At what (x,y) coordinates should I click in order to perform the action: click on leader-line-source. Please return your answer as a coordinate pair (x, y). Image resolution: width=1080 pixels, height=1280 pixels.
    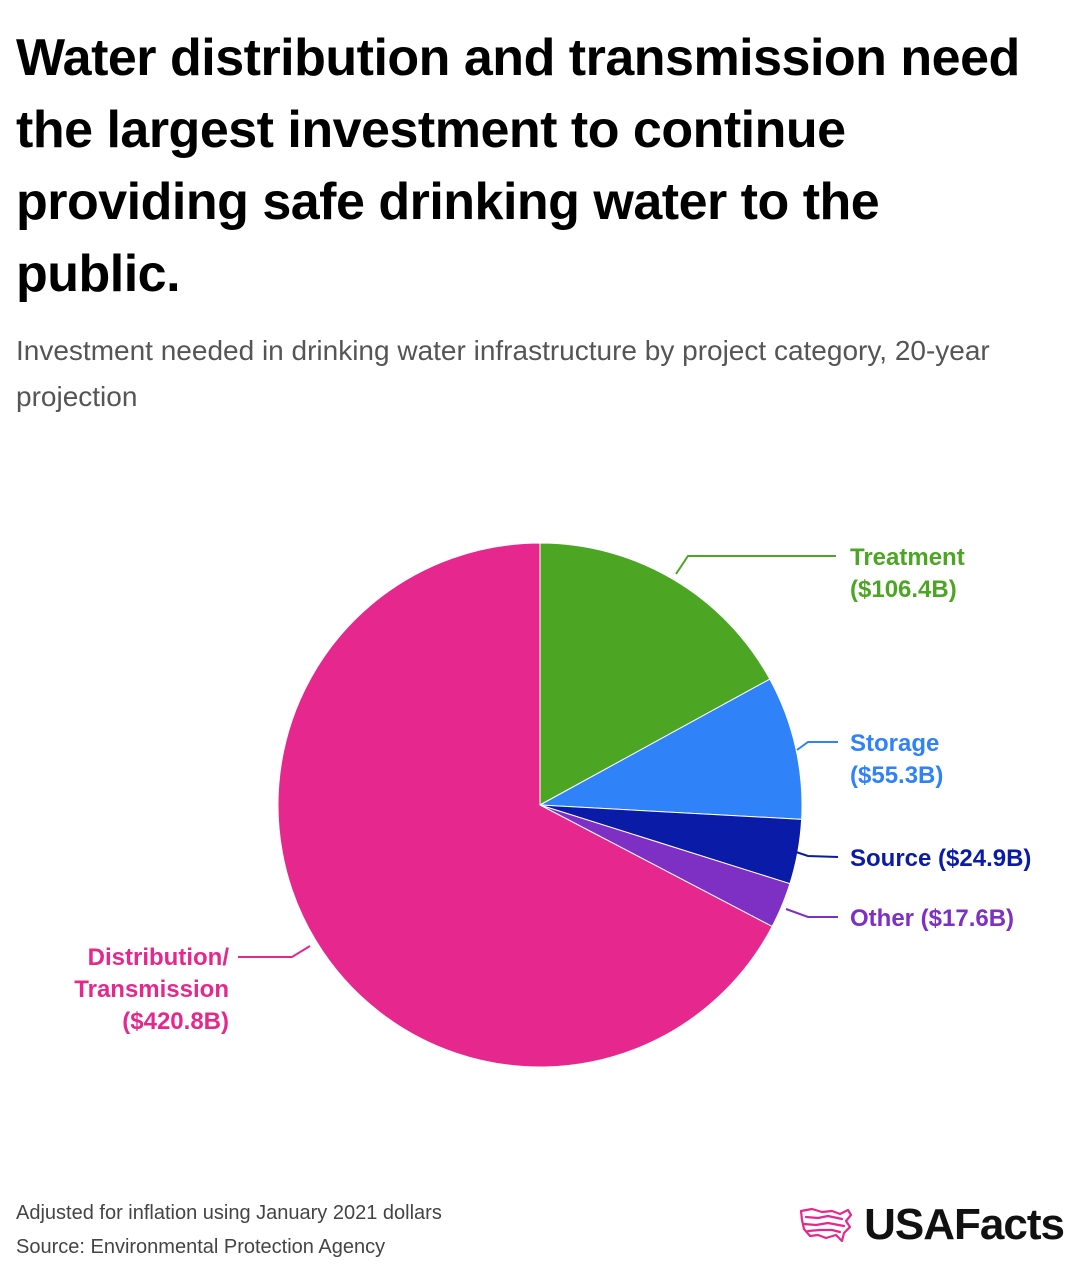
    Looking at the image, I should click on (817, 854).